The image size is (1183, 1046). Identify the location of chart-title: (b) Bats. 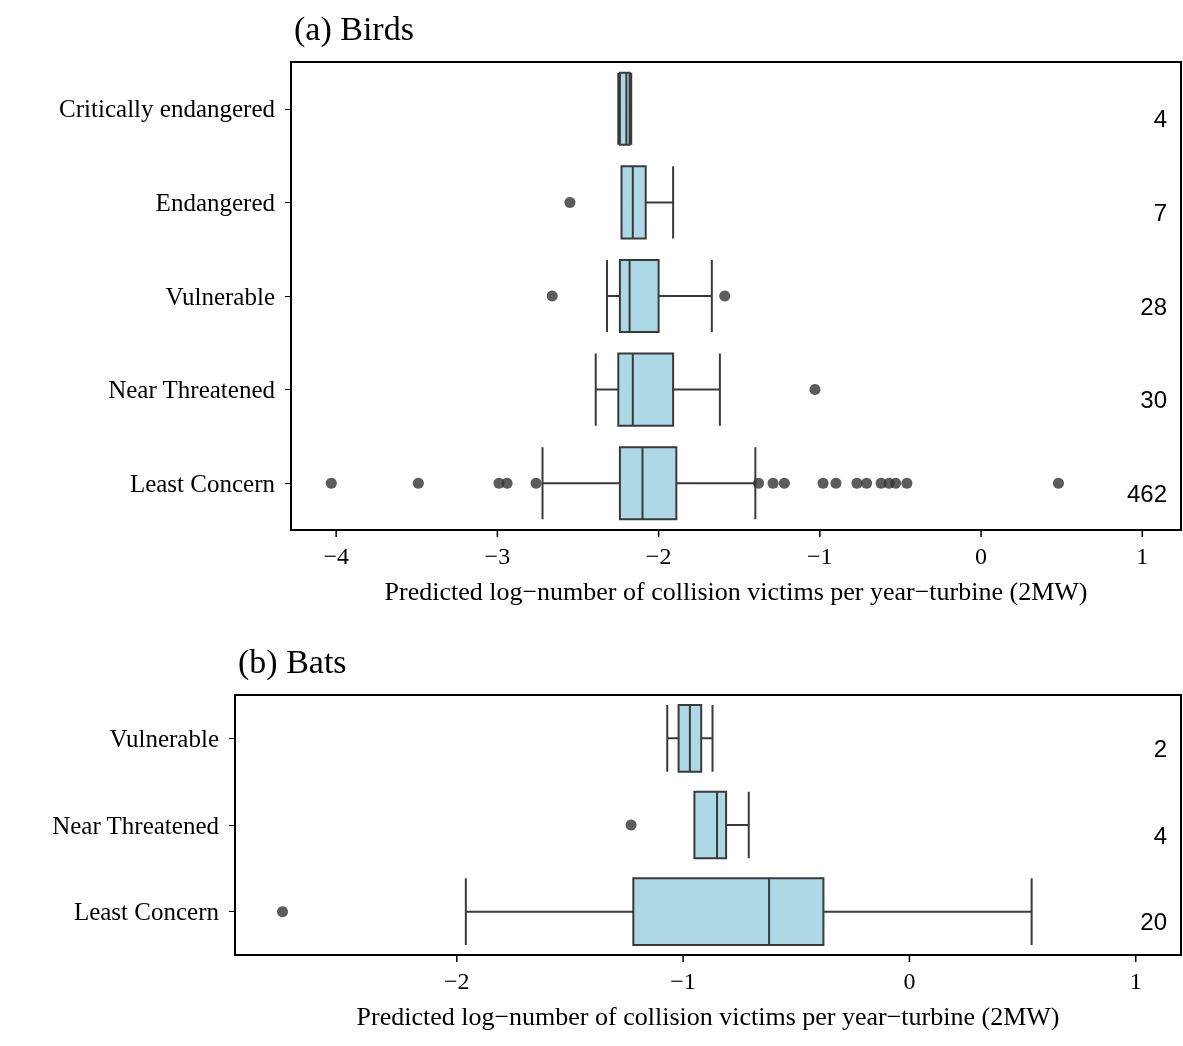
(292, 661).